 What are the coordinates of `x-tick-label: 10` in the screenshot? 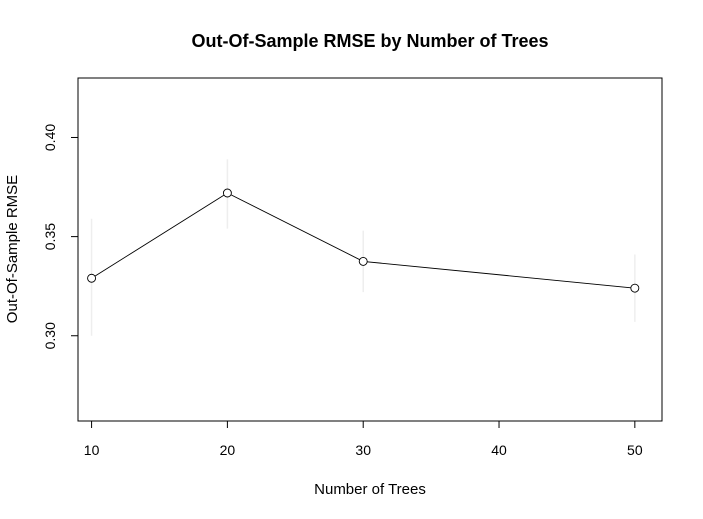 It's located at (92, 450).